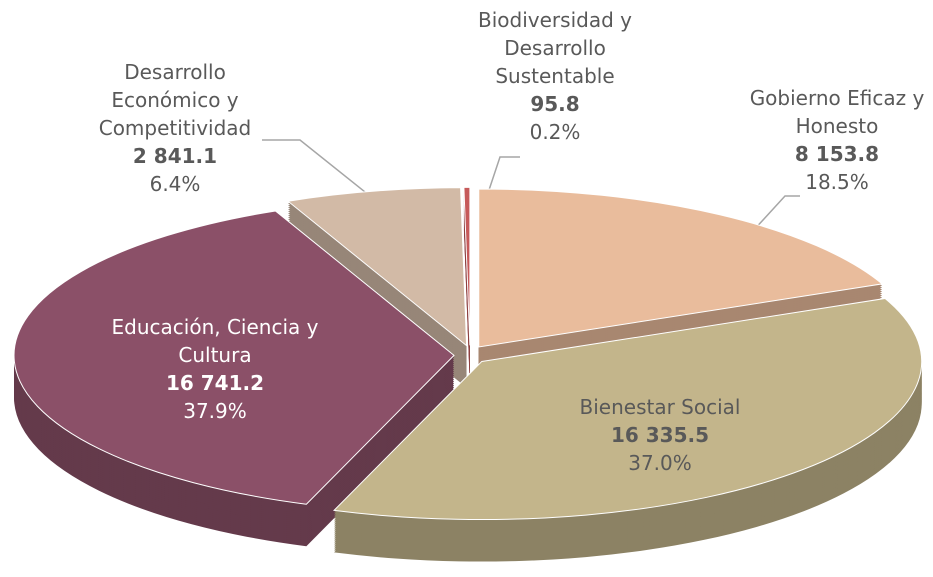 Image resolution: width=933 pixels, height=577 pixels. What do you see at coordinates (215, 341) in the screenshot?
I see `category-label: Educación, Ciencia y Cultura` at bounding box center [215, 341].